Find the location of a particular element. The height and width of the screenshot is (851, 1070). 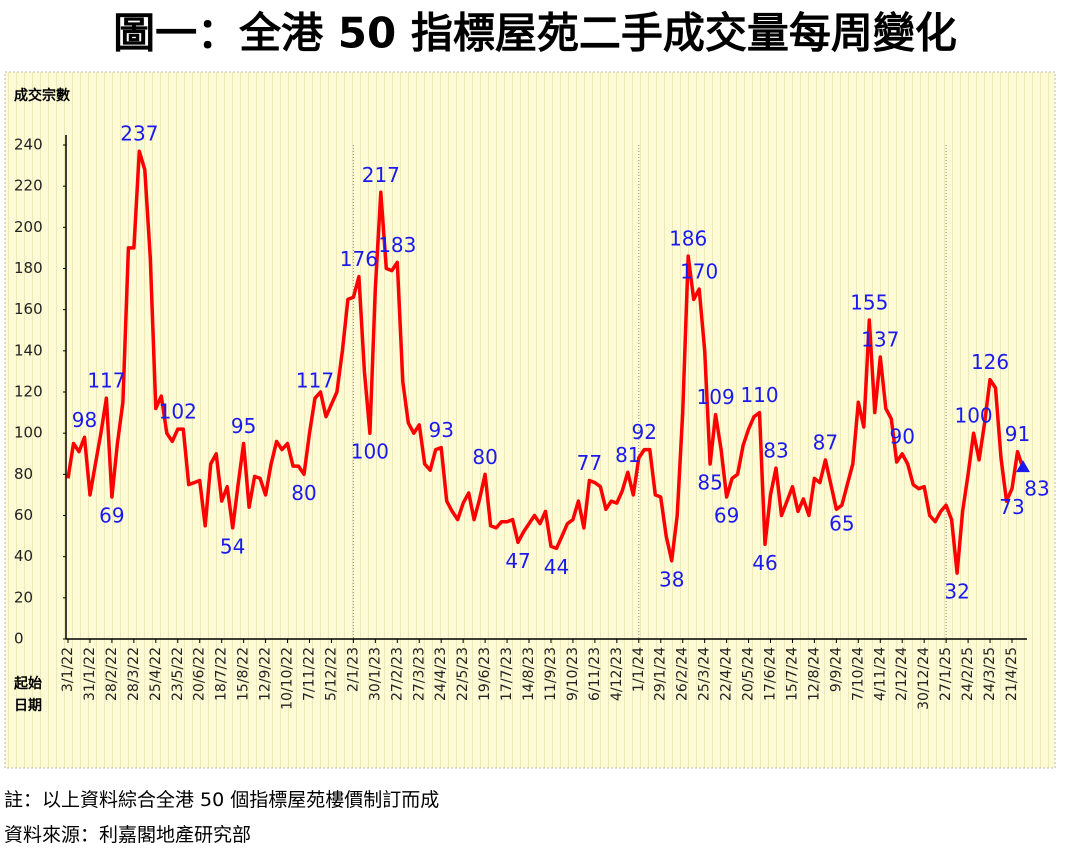

data-label: 155 is located at coordinates (869, 302).